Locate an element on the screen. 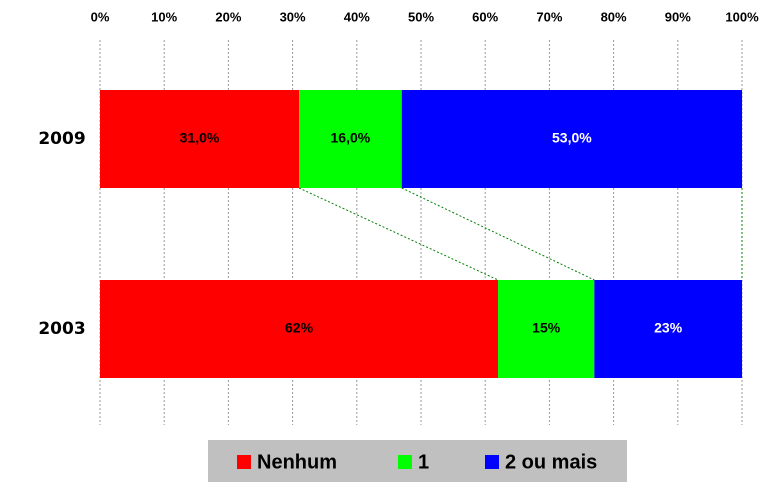 The height and width of the screenshot is (493, 783). value-label: 16,0% is located at coordinates (351, 138).